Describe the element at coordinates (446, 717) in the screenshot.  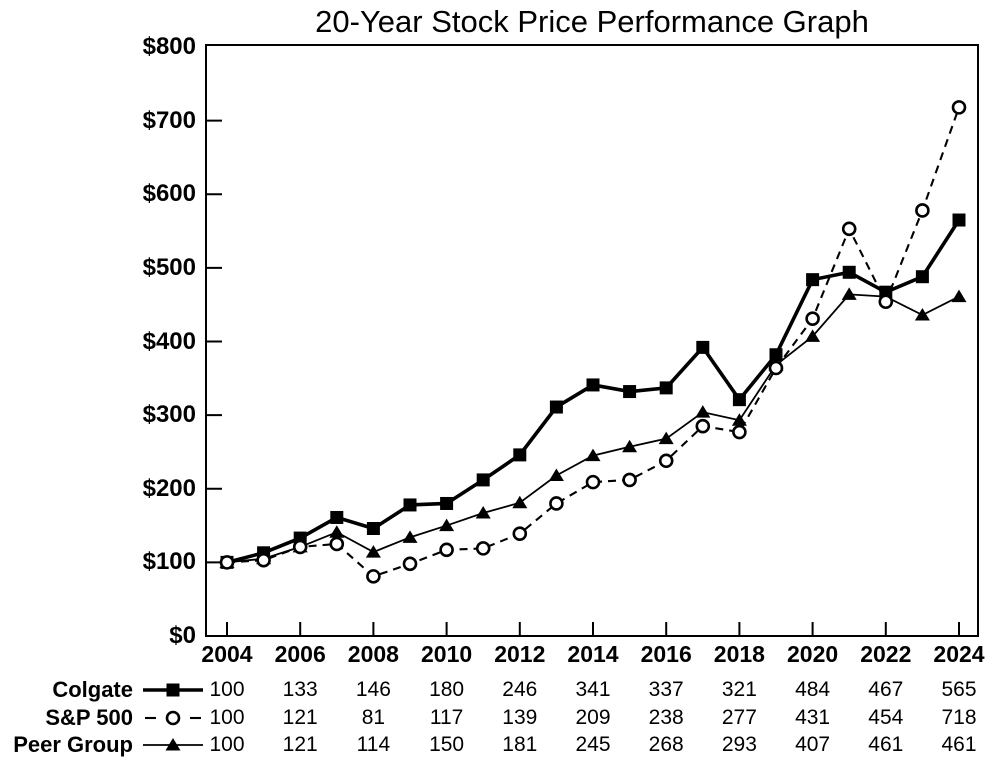
I see `table-value: 117` at that location.